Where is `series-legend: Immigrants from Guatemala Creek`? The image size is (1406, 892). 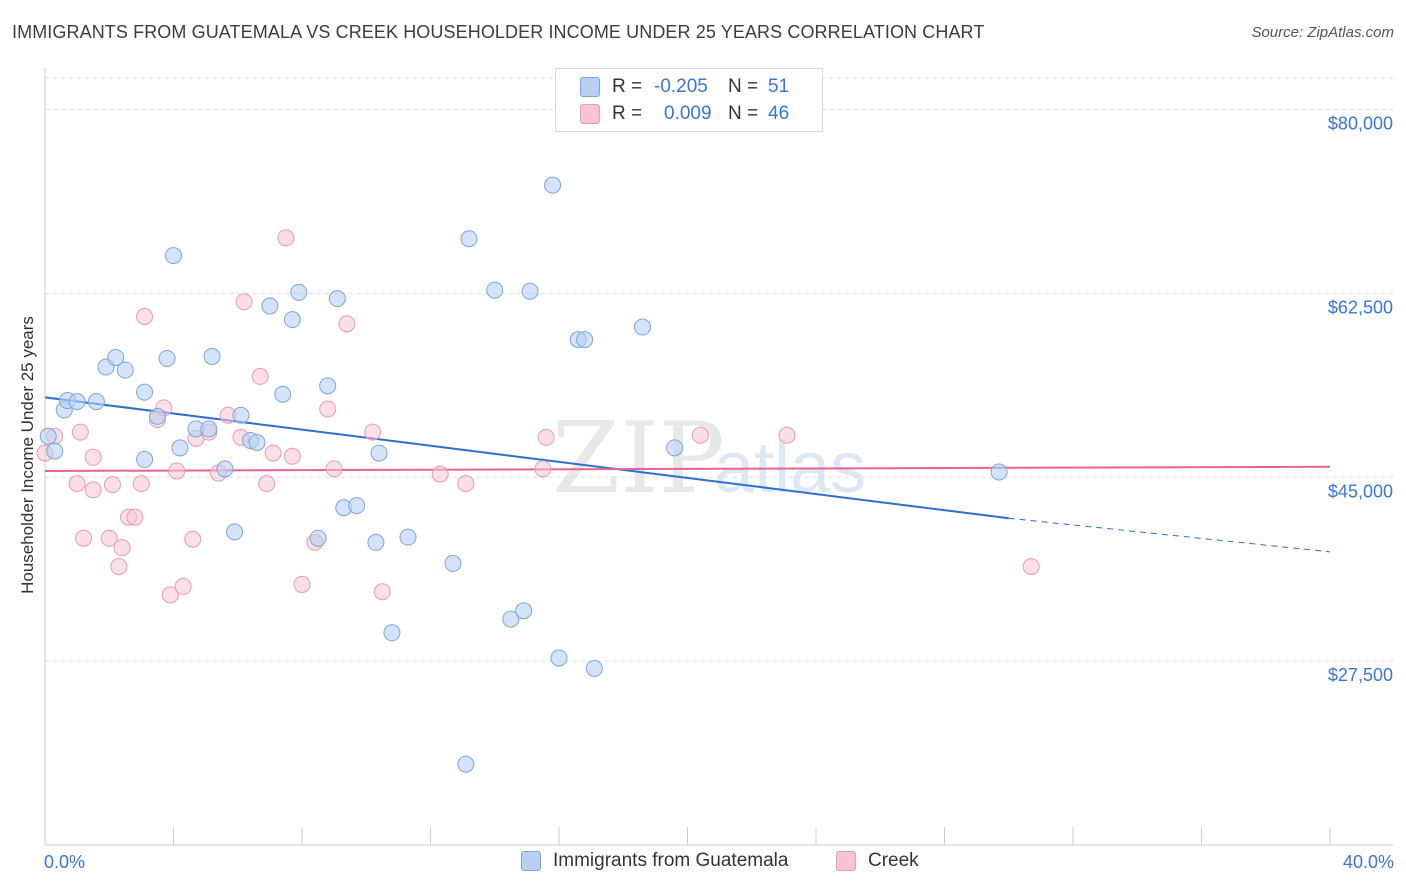
series-legend: Immigrants from Guatemala Creek is located at coordinates (703, 864).